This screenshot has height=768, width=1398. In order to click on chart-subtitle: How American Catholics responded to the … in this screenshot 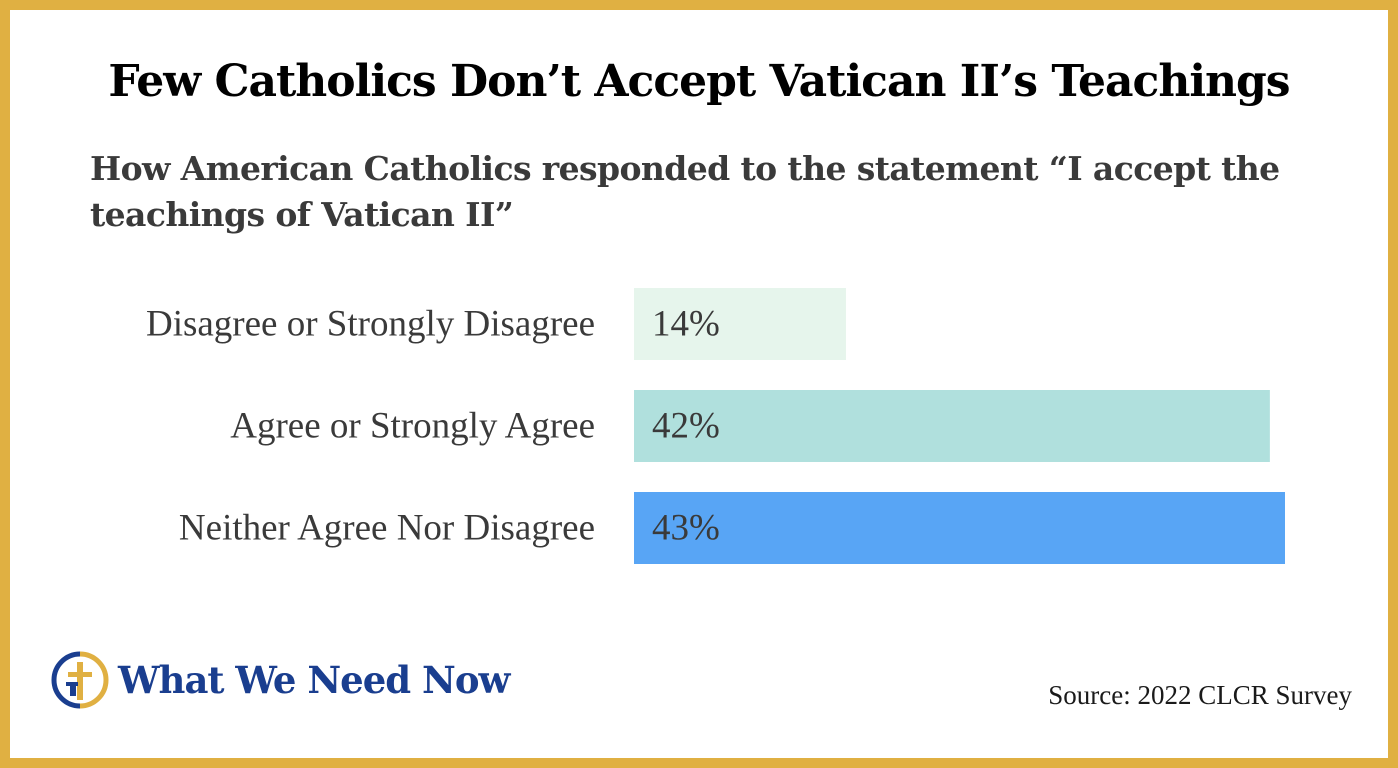, I will do `click(685, 191)`.